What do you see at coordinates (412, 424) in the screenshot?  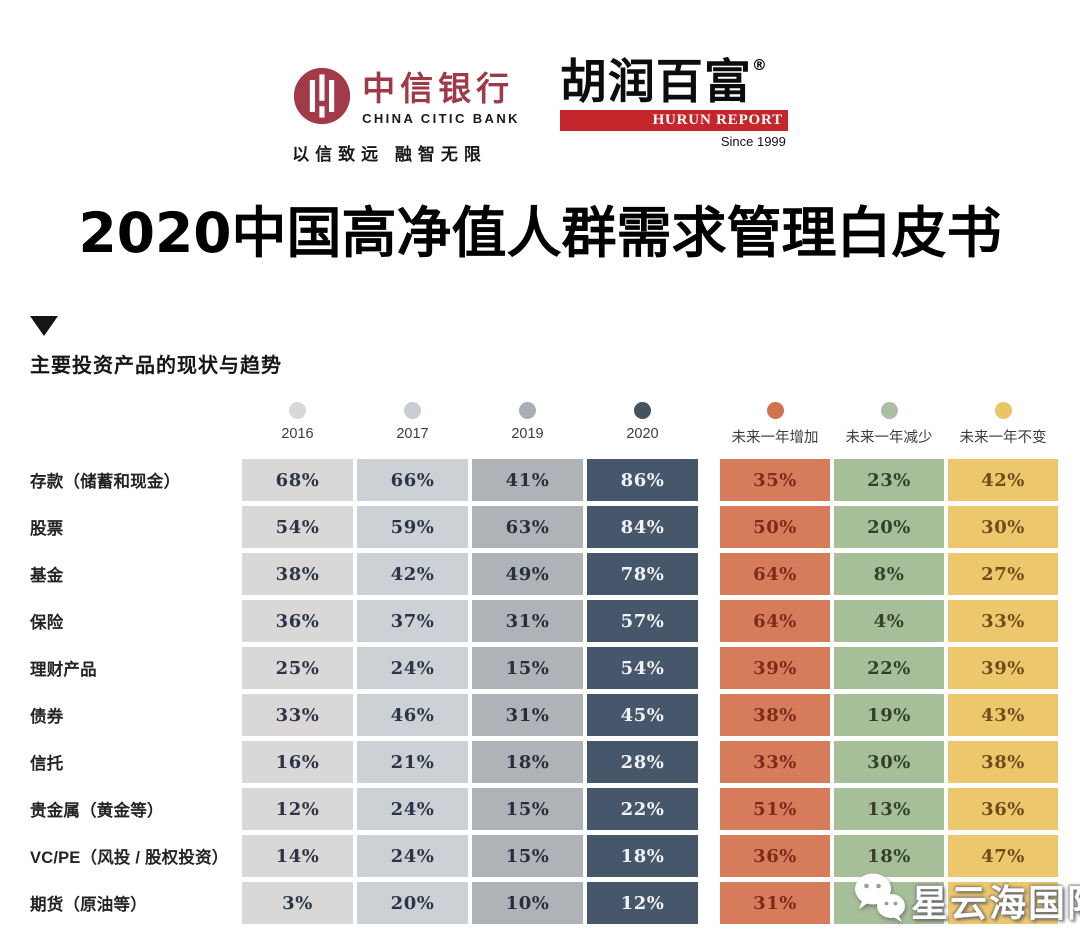 I see `legend-item: 2017` at bounding box center [412, 424].